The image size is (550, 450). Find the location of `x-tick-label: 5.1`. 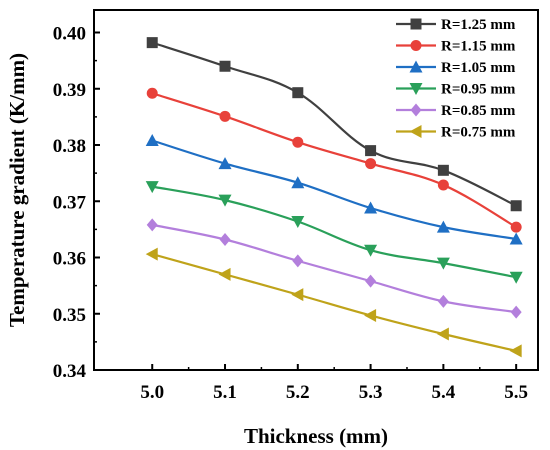

x-tick-label: 5.1 is located at coordinates (225, 392).